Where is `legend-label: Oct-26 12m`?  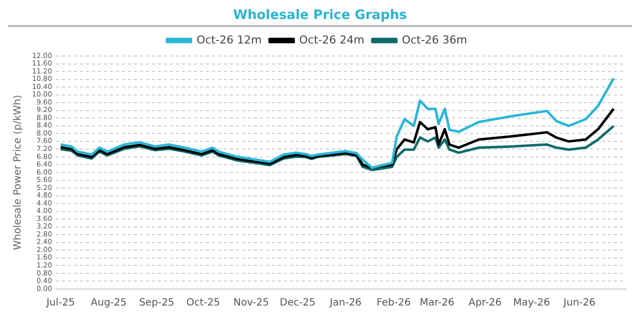 legend-label: Oct-26 12m is located at coordinates (229, 39).